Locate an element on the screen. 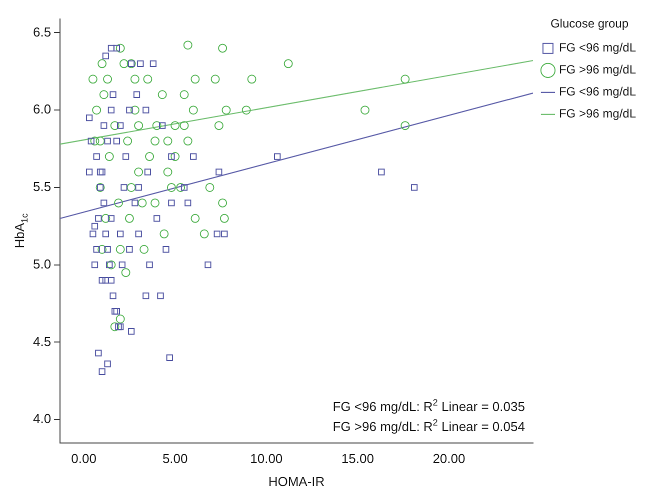  y-tick-label: 4.5 is located at coordinates (42, 341).